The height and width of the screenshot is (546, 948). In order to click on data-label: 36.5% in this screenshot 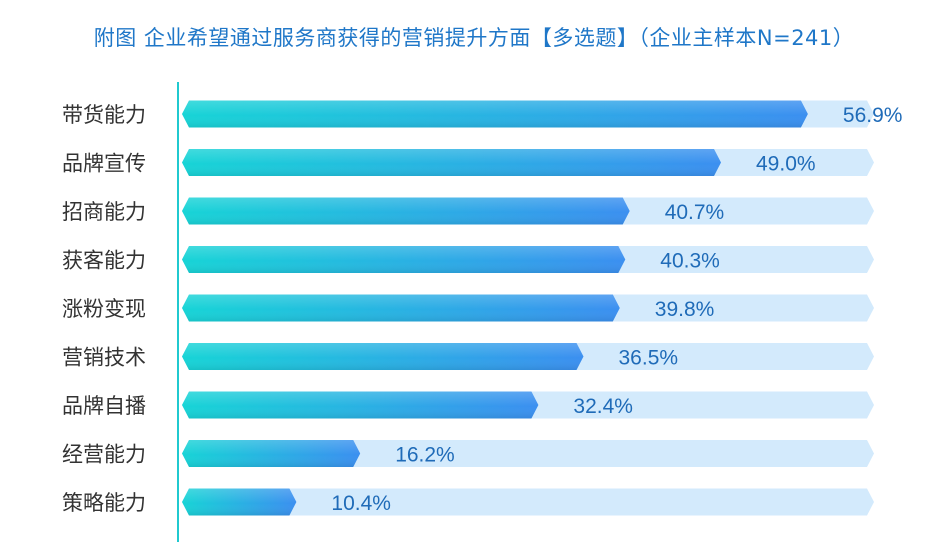, I will do `click(649, 358)`.